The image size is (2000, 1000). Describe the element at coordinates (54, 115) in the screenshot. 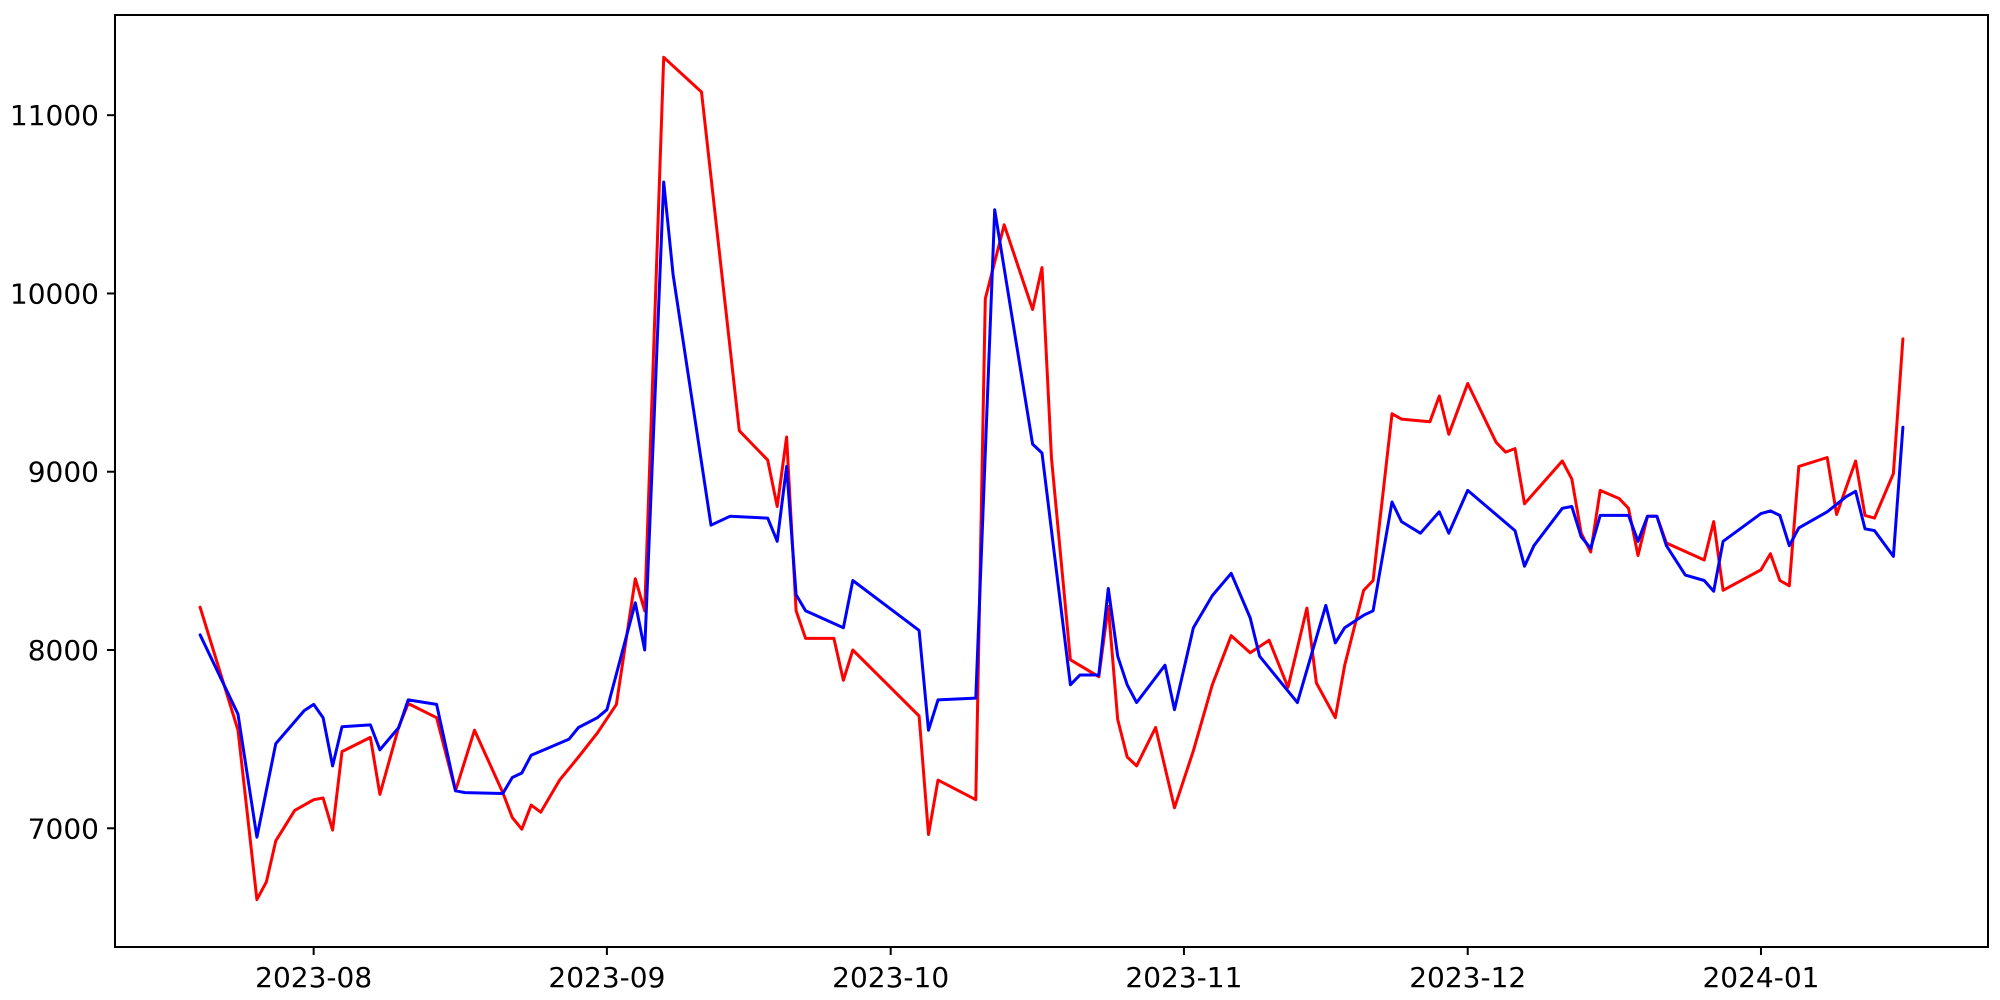

I see `y-tick-label: 11000` at that location.